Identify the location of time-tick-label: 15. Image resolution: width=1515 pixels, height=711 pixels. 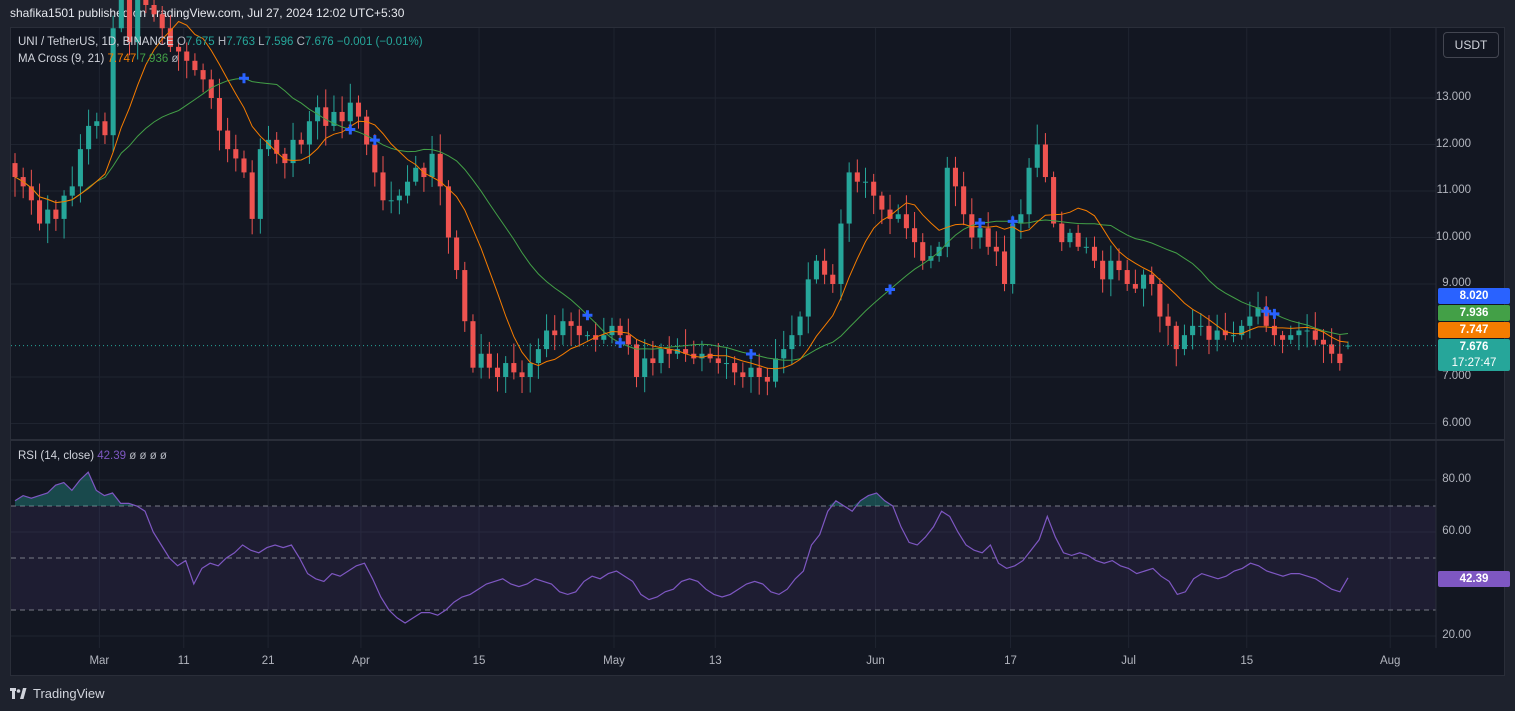
(479, 661).